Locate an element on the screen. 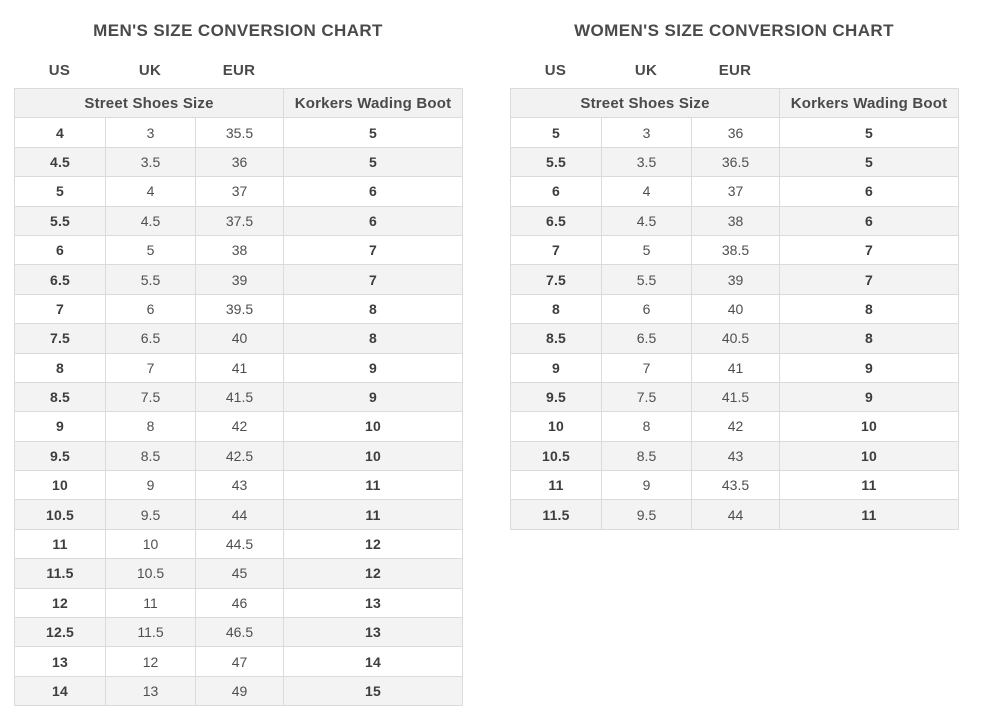 The height and width of the screenshot is (718, 1000). table-row: 10.5 9.5 44 11 is located at coordinates (239, 514).